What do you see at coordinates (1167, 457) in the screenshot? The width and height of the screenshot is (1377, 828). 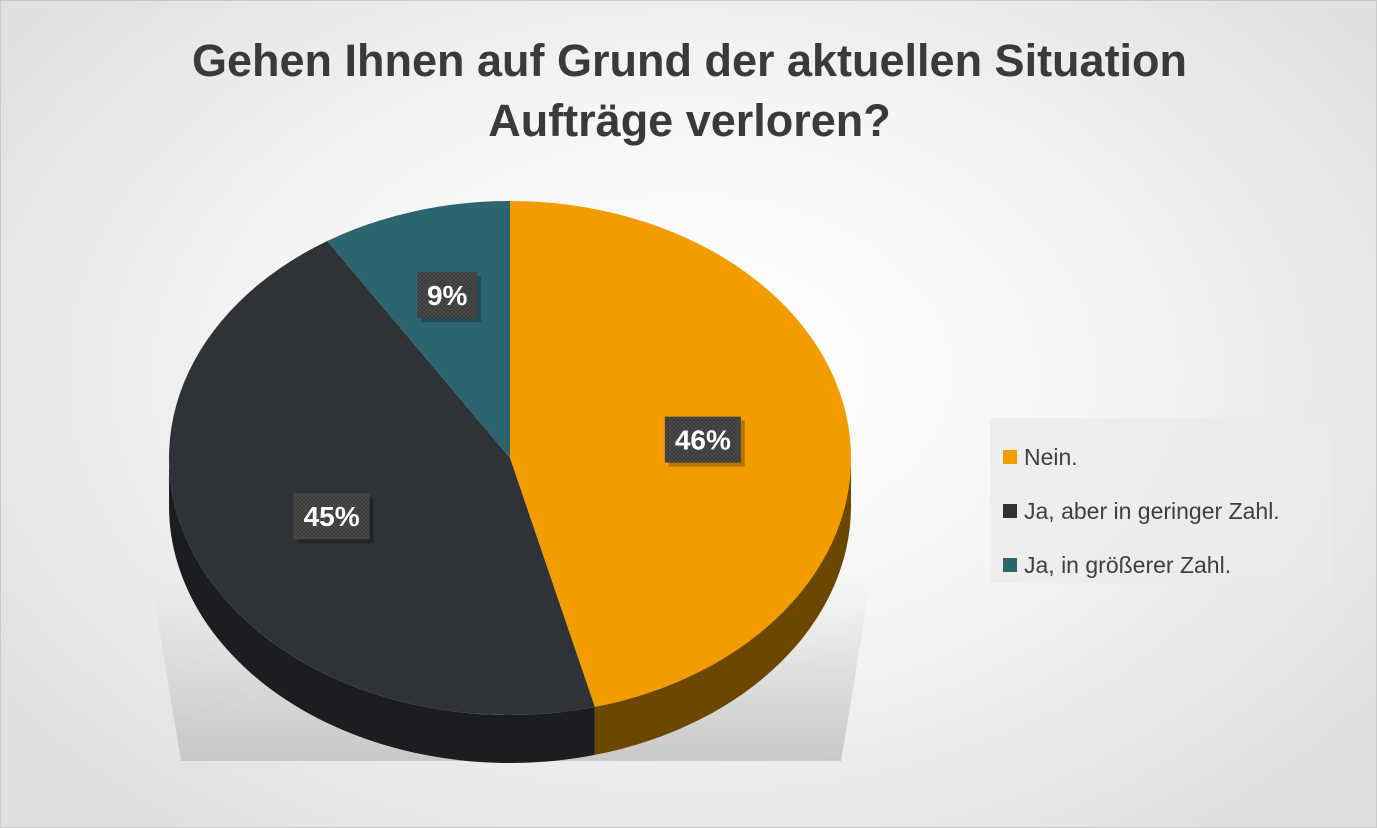 I see `legend-item-0: Nein.` at bounding box center [1167, 457].